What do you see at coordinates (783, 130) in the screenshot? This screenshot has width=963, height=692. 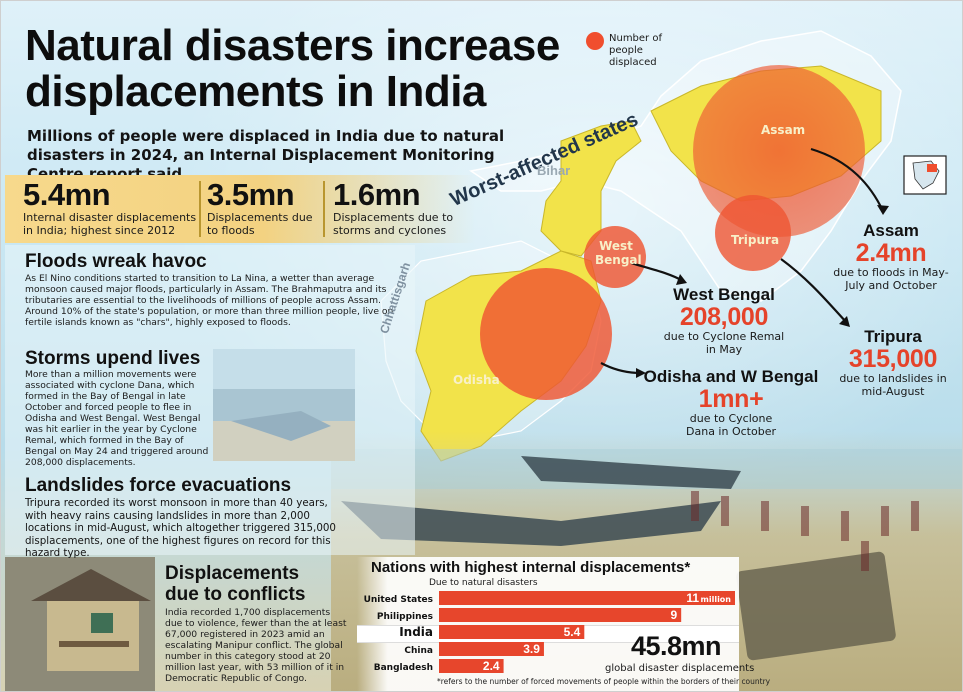 I see `state-label-assam: Assam` at bounding box center [783, 130].